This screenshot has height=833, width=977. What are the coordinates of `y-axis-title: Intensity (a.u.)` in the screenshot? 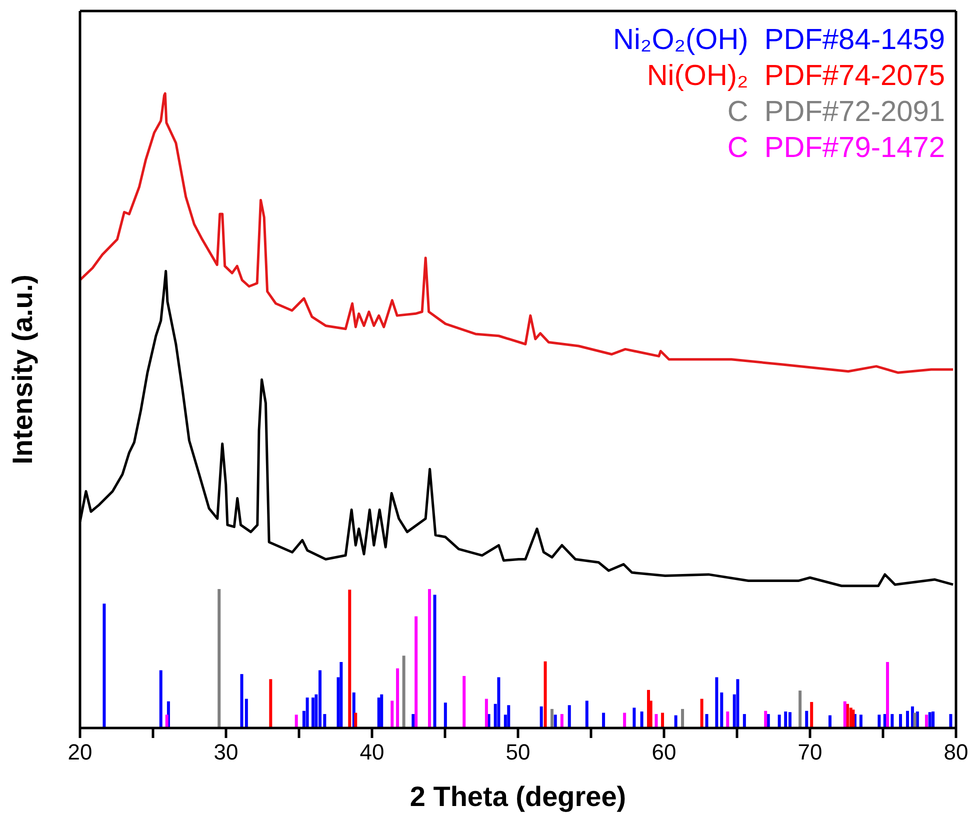 It's located at (22, 369).